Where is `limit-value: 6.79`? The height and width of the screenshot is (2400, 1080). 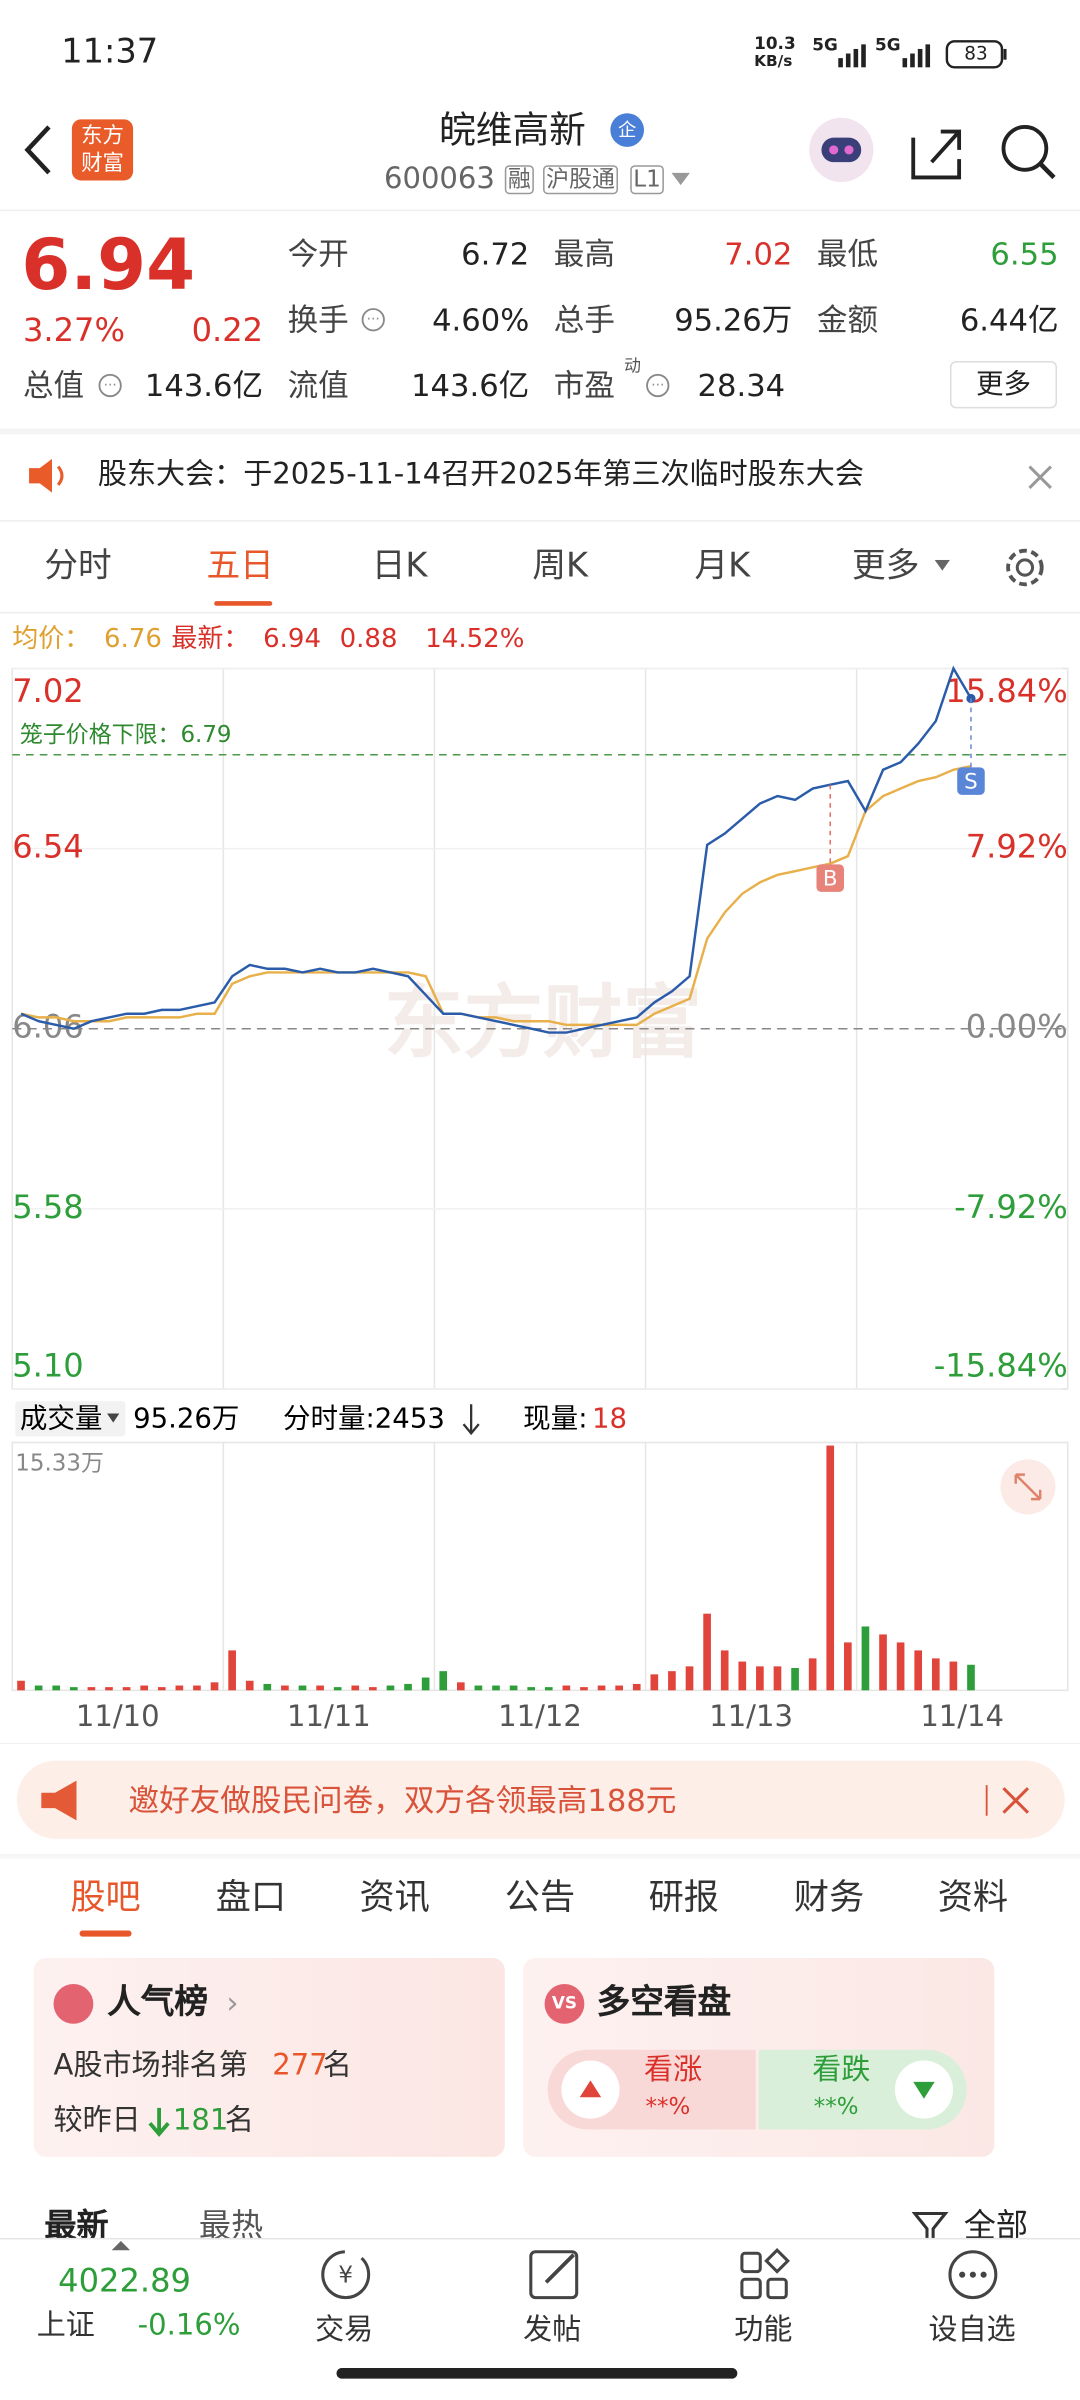 limit-value: 6.79 is located at coordinates (205, 734).